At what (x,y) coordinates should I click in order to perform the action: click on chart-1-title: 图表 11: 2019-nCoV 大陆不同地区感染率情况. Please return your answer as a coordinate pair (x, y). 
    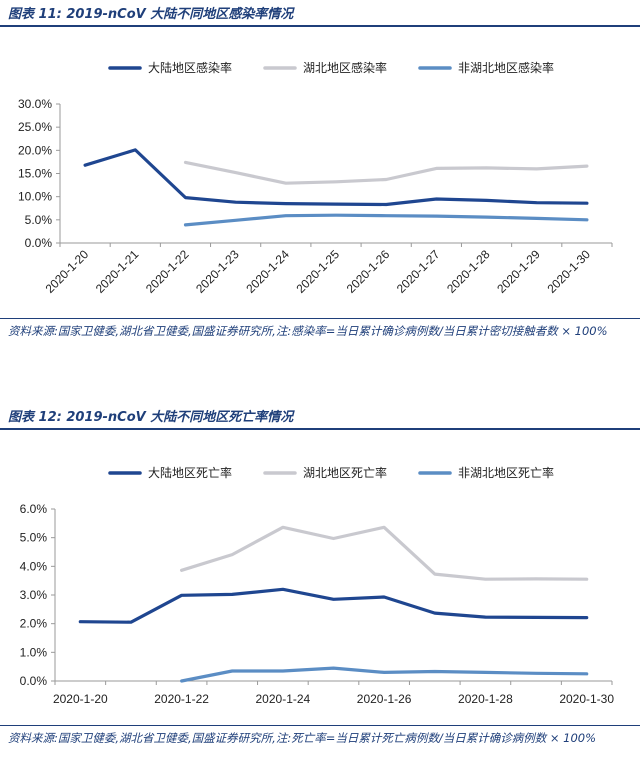
    Looking at the image, I should click on (151, 14).